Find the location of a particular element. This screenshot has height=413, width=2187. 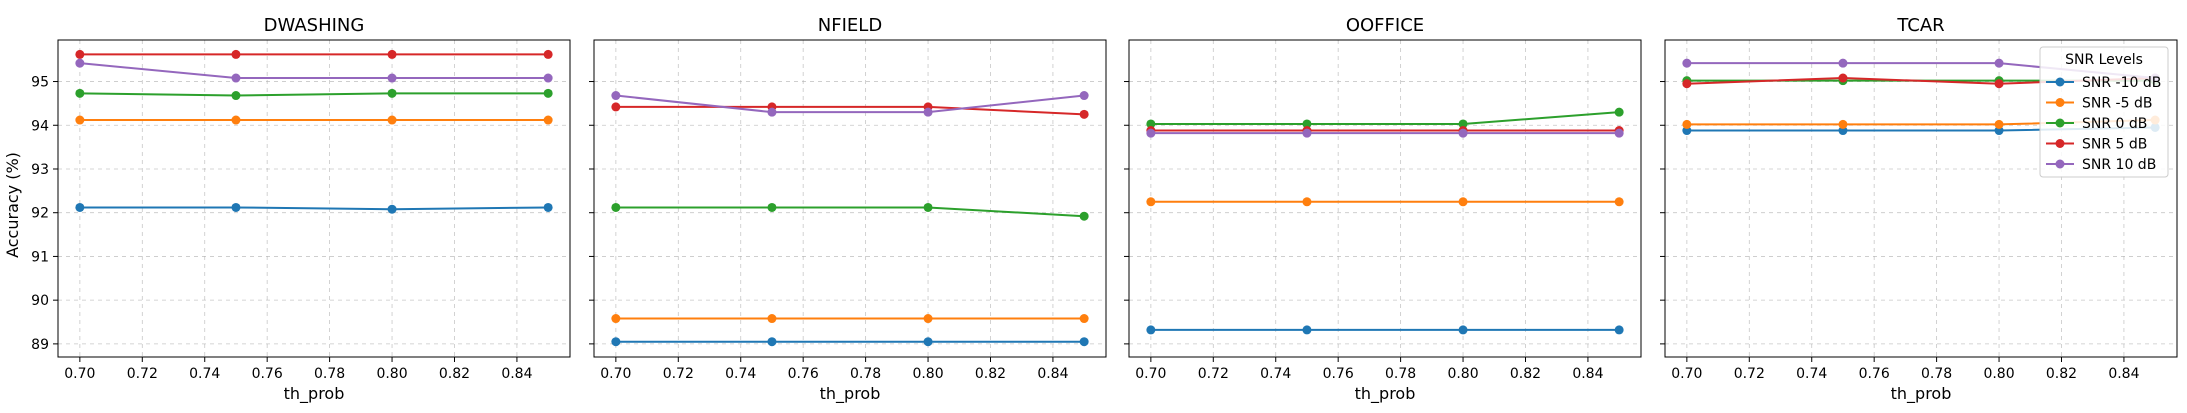

legend-label: SNR 5 dB is located at coordinates (2114, 145).